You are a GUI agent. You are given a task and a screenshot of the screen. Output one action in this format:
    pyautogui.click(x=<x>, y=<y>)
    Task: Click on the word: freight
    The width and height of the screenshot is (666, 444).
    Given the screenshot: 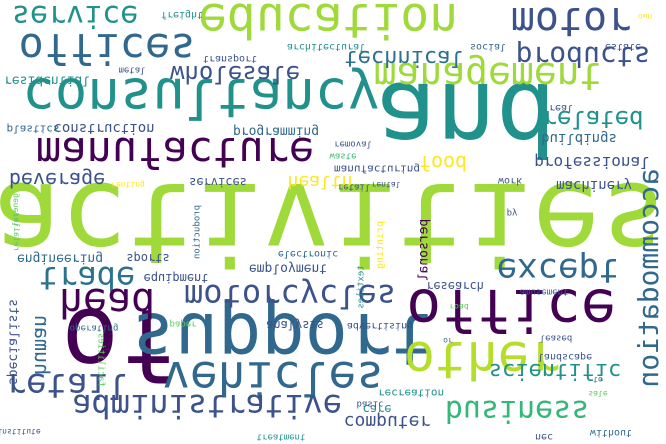 What is the action you would take?
    pyautogui.click(x=182, y=14)
    